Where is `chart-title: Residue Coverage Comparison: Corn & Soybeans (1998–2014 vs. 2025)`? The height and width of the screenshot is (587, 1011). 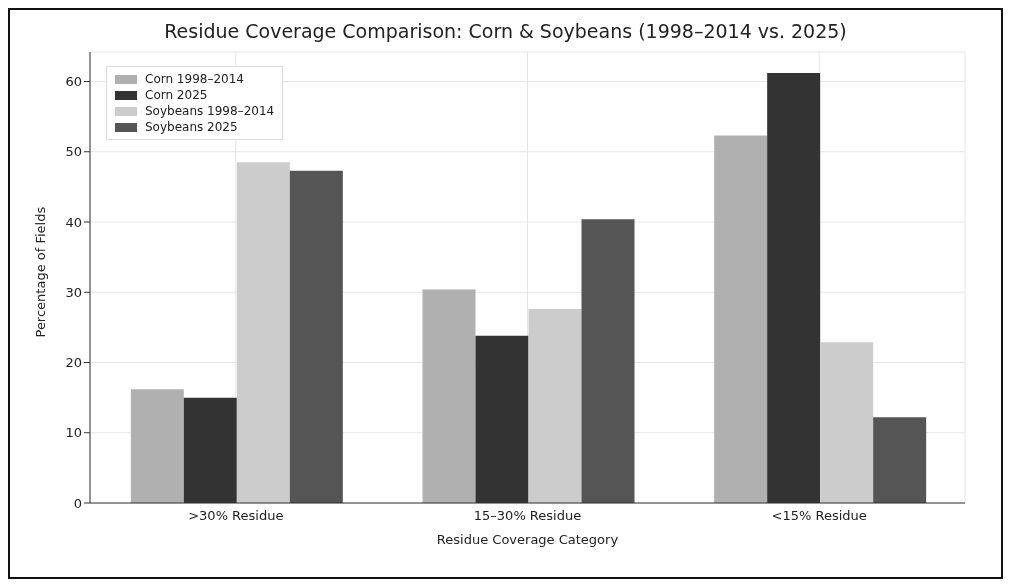
chart-title: Residue Coverage Comparison: Corn & Soybeans (1998–2014 vs. 2025) is located at coordinates (505, 31).